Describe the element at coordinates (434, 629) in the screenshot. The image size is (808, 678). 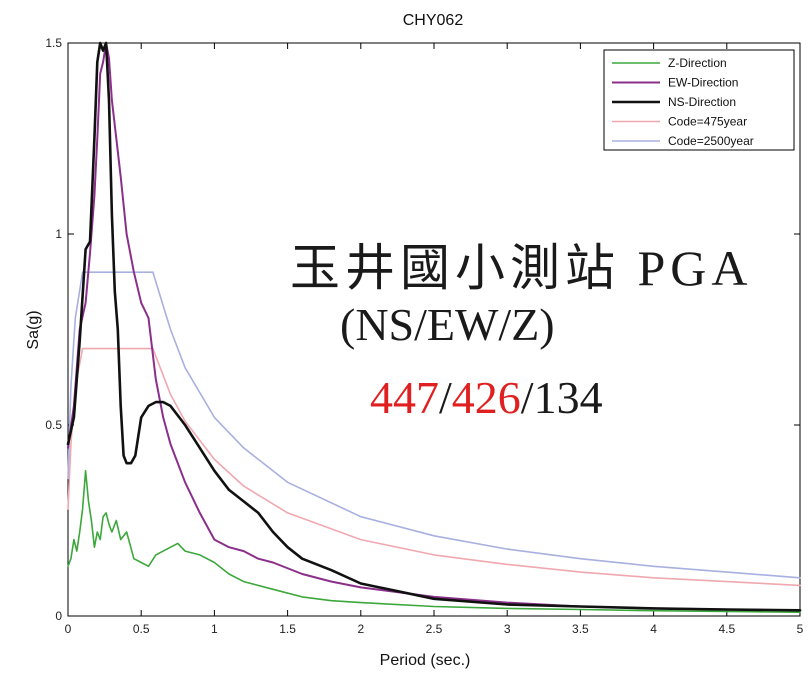
I see `x-tick-label: 2.5` at that location.